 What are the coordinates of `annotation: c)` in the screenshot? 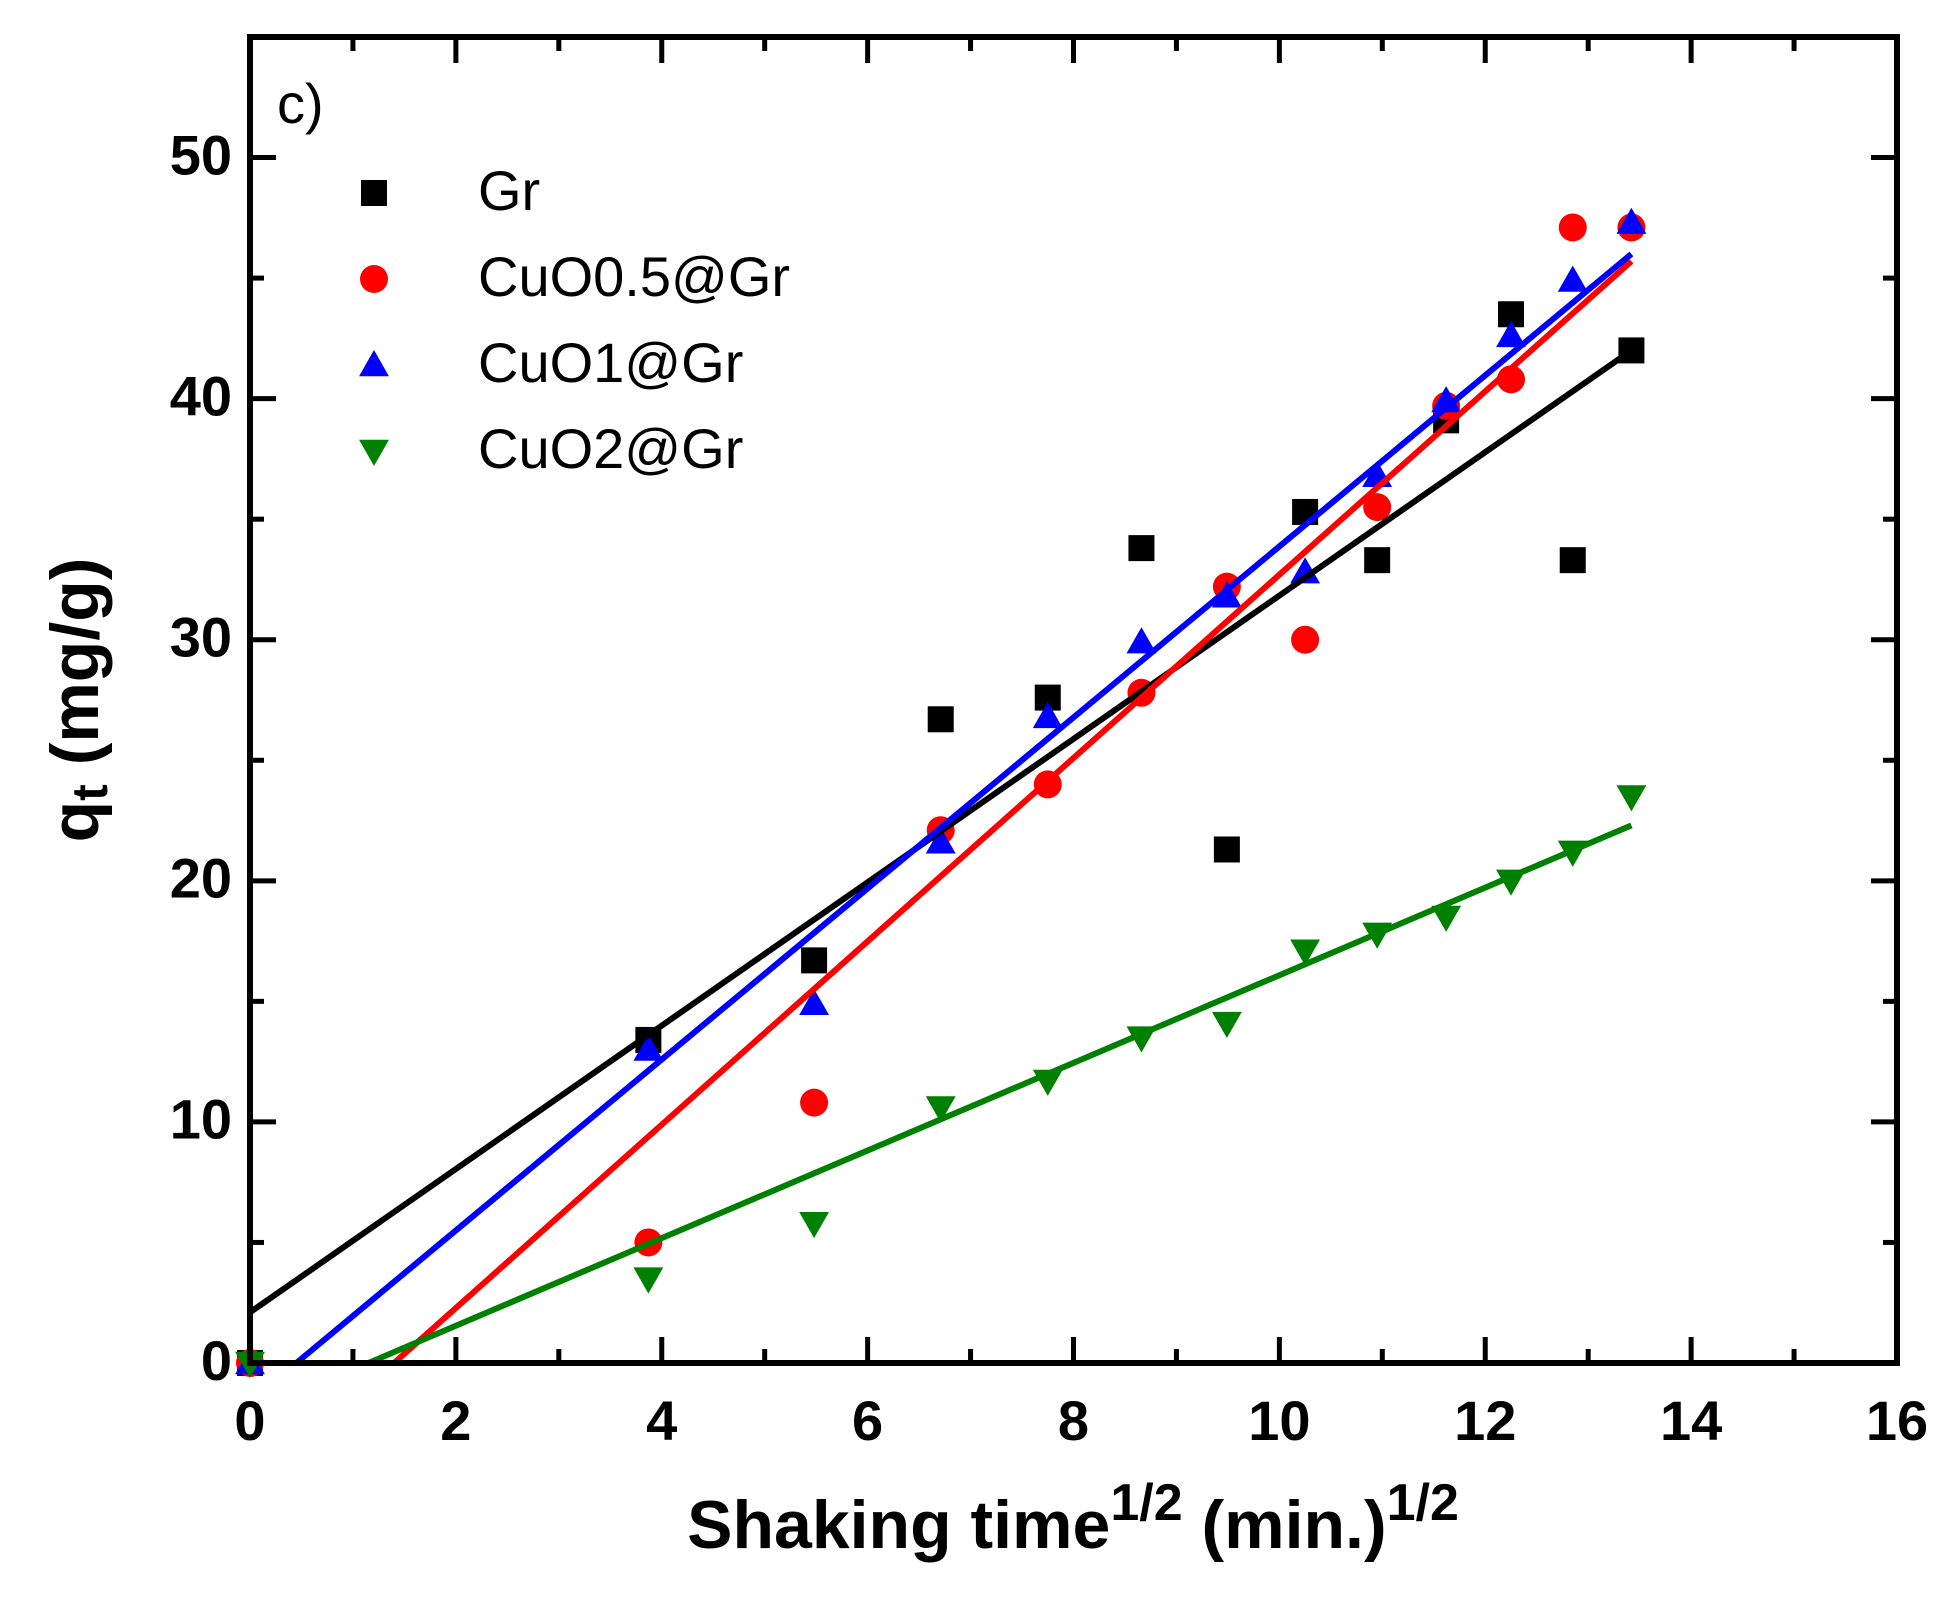 It's located at (300, 103).